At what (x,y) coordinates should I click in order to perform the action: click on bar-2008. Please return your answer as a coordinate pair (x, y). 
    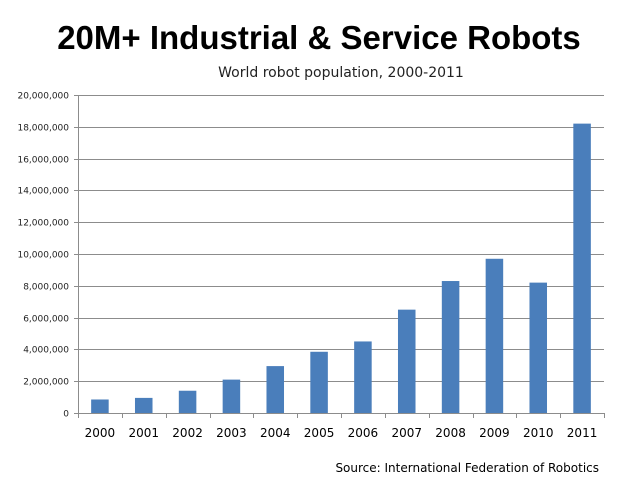
    Looking at the image, I should click on (450, 347).